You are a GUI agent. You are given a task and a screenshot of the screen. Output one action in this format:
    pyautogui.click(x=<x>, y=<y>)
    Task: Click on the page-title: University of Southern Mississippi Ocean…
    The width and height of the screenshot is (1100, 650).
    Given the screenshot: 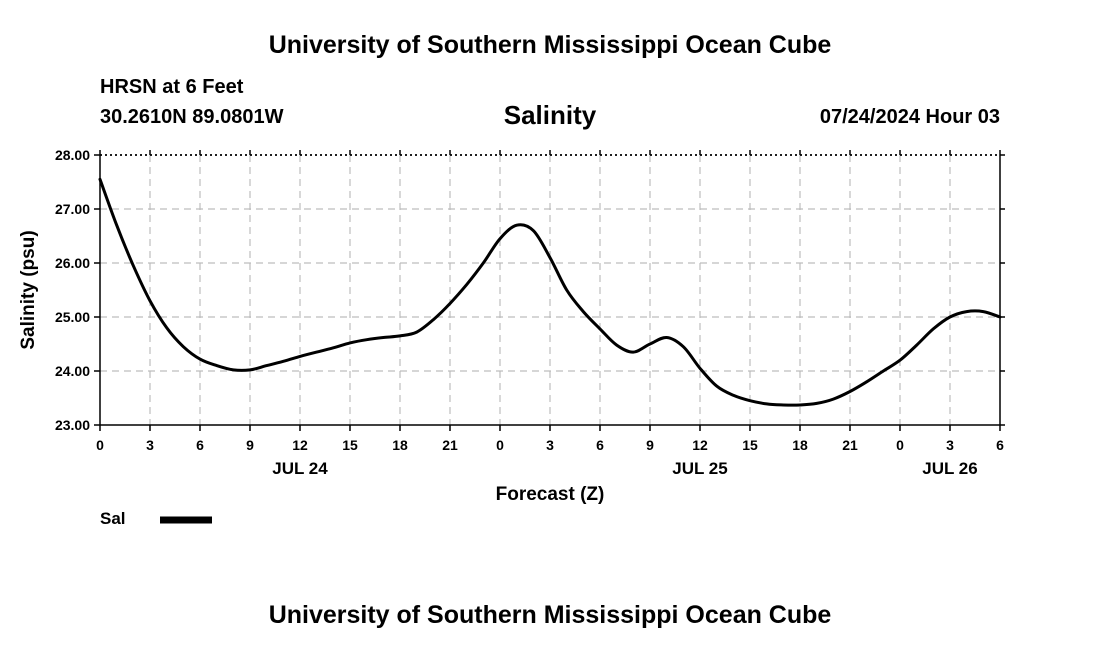 What is the action you would take?
    pyautogui.click(x=550, y=45)
    